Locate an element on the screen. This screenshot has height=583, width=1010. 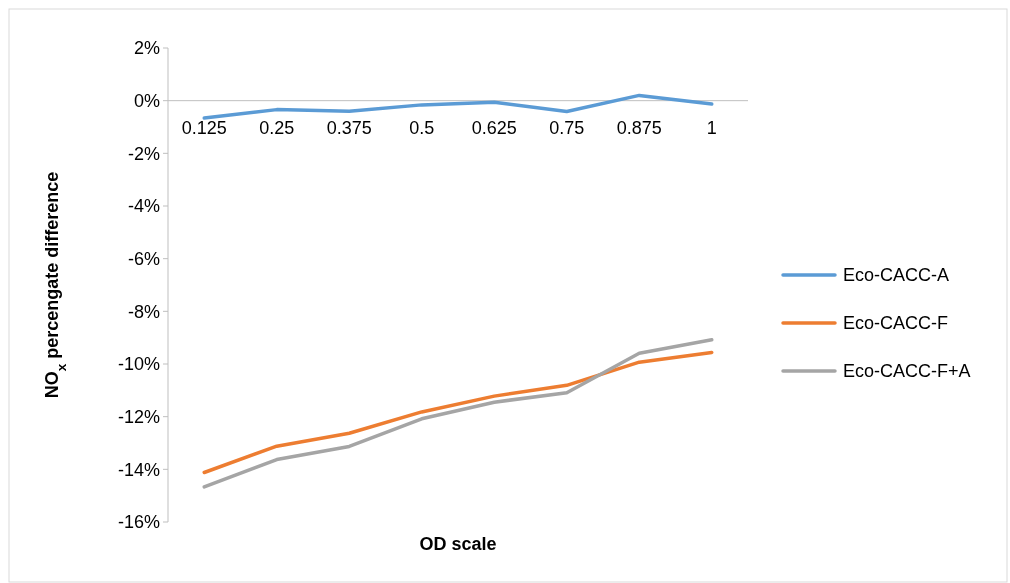
x-tick-label: 0.625 is located at coordinates (494, 127).